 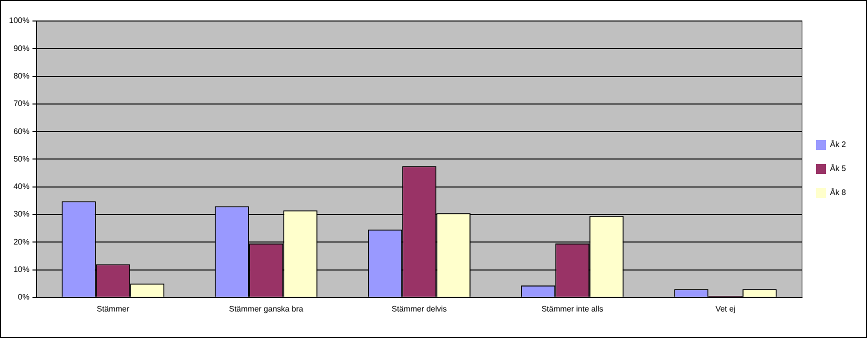 I want to click on x-tick-label: Stämmer ganska bra, so click(x=266, y=309).